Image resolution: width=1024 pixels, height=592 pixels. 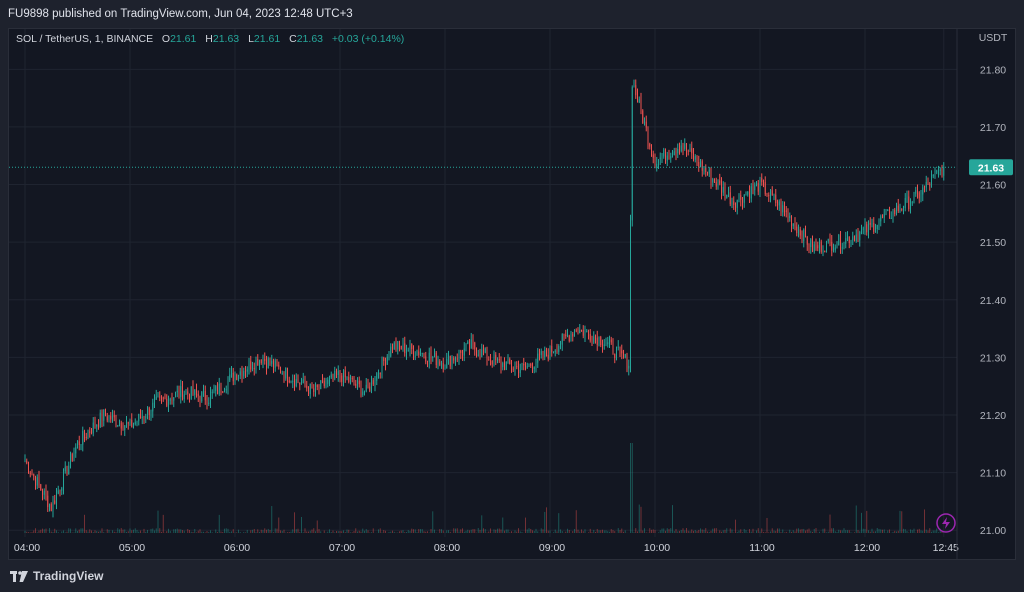 I want to click on brand: TradingView, so click(x=56, y=576).